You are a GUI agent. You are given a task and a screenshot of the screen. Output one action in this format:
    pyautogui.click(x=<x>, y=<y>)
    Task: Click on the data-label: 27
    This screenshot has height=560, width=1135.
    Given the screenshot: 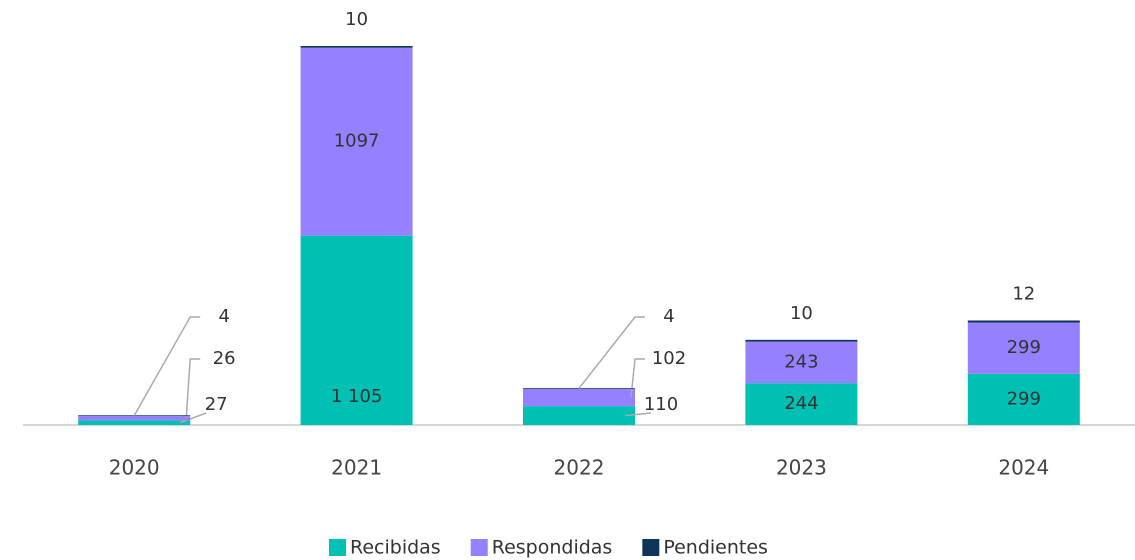 What is the action you would take?
    pyautogui.click(x=216, y=404)
    